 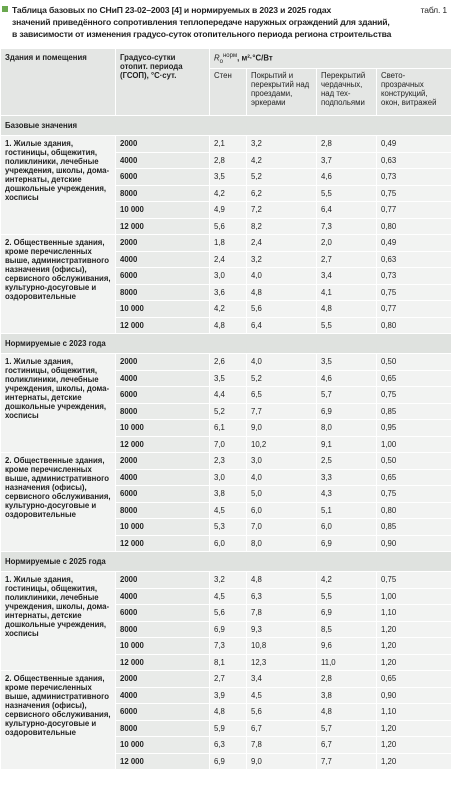 I want to click on attic-value: 3,5, so click(x=346, y=362).